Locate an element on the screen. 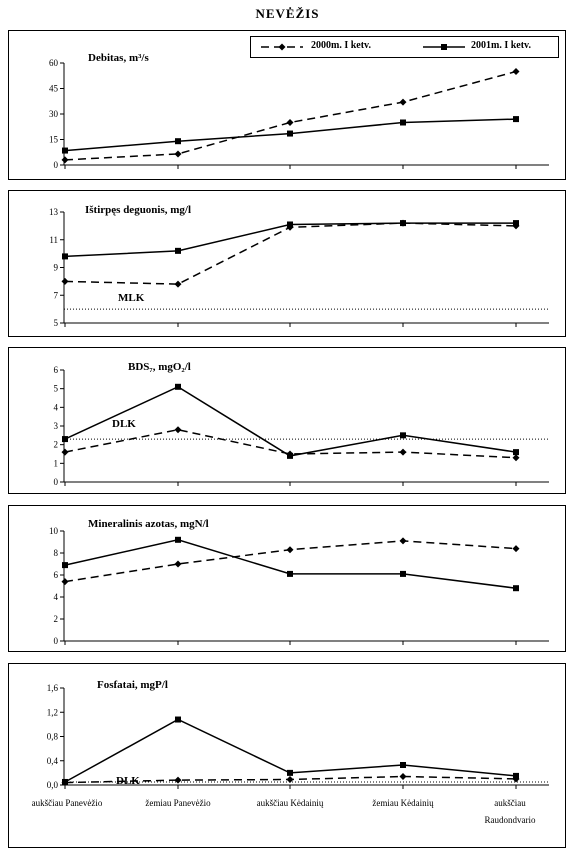 The image size is (575, 856). y-tick-label: 0,4 is located at coordinates (53, 761).